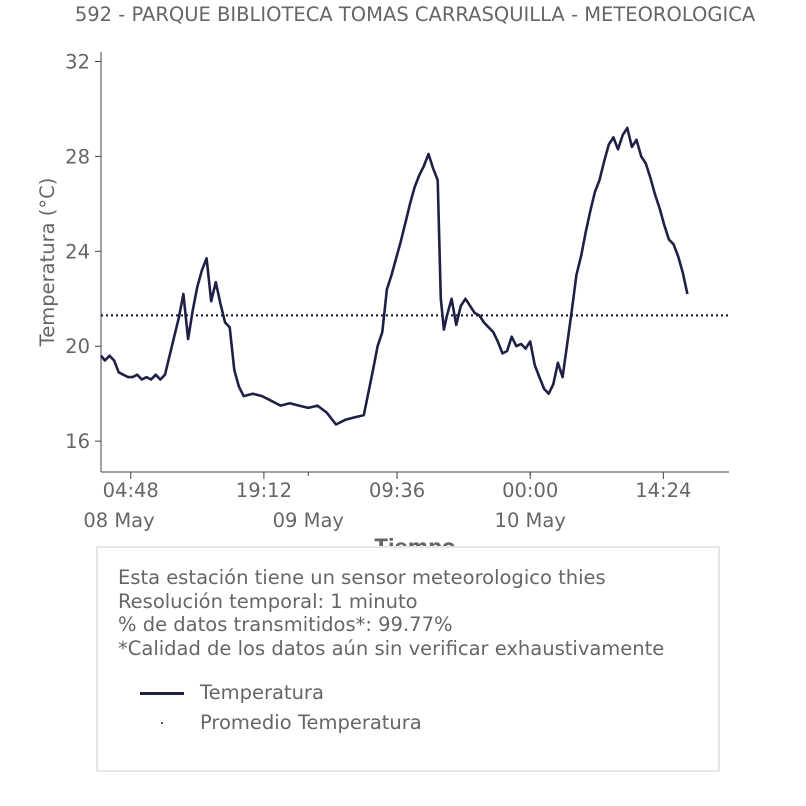  I want to click on legend-label: Promedio Temperatura, so click(311, 722).